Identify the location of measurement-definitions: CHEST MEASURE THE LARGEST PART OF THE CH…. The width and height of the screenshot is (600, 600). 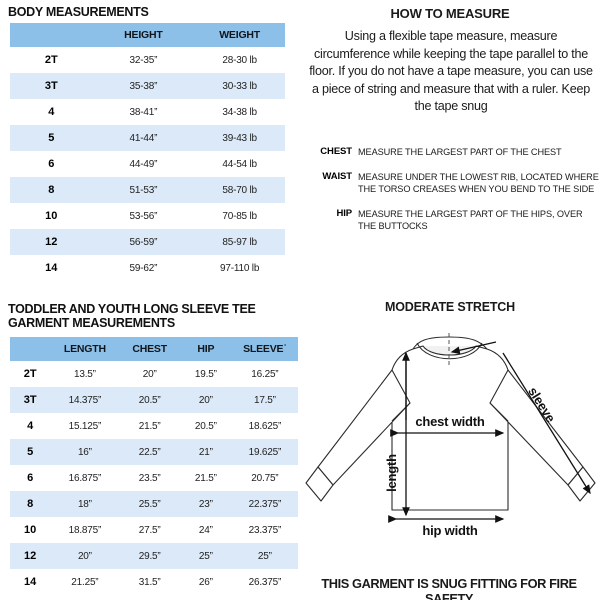
(450, 195).